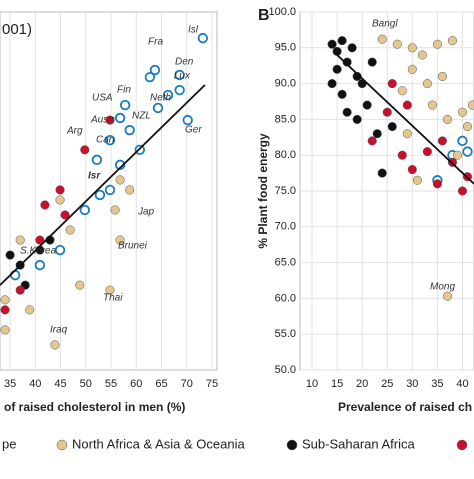 This screenshot has width=474, height=479. What do you see at coordinates (187, 384) in the screenshot?
I see `x-tick-label: 70` at bounding box center [187, 384].